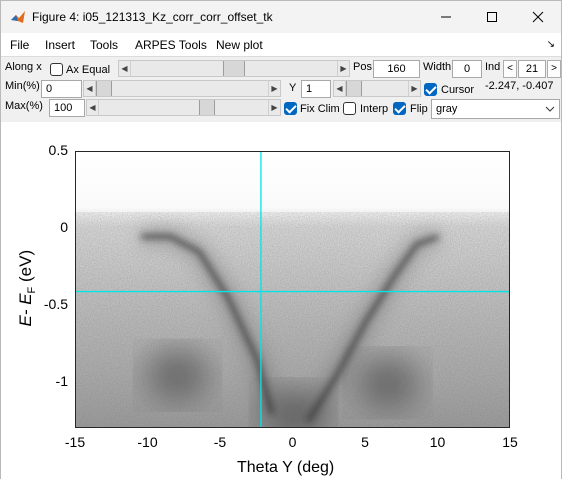 The image size is (562, 479). Describe the element at coordinates (67, 108) in the screenshot. I see `max-field: 100` at that location.